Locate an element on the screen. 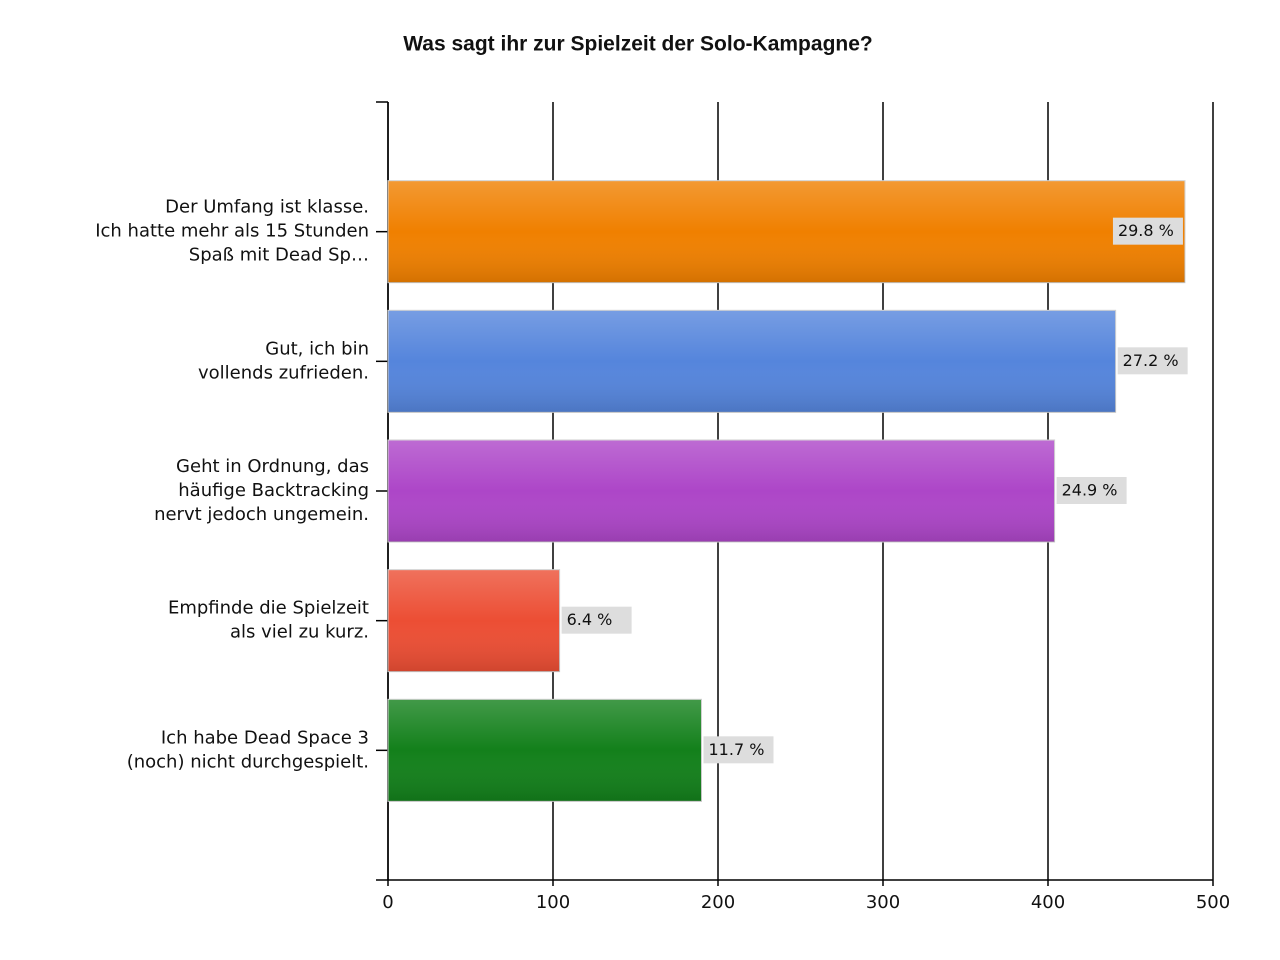 This screenshot has width=1280, height=960. y-tick-label-line: Der Umfang ist klasse. is located at coordinates (267, 207).